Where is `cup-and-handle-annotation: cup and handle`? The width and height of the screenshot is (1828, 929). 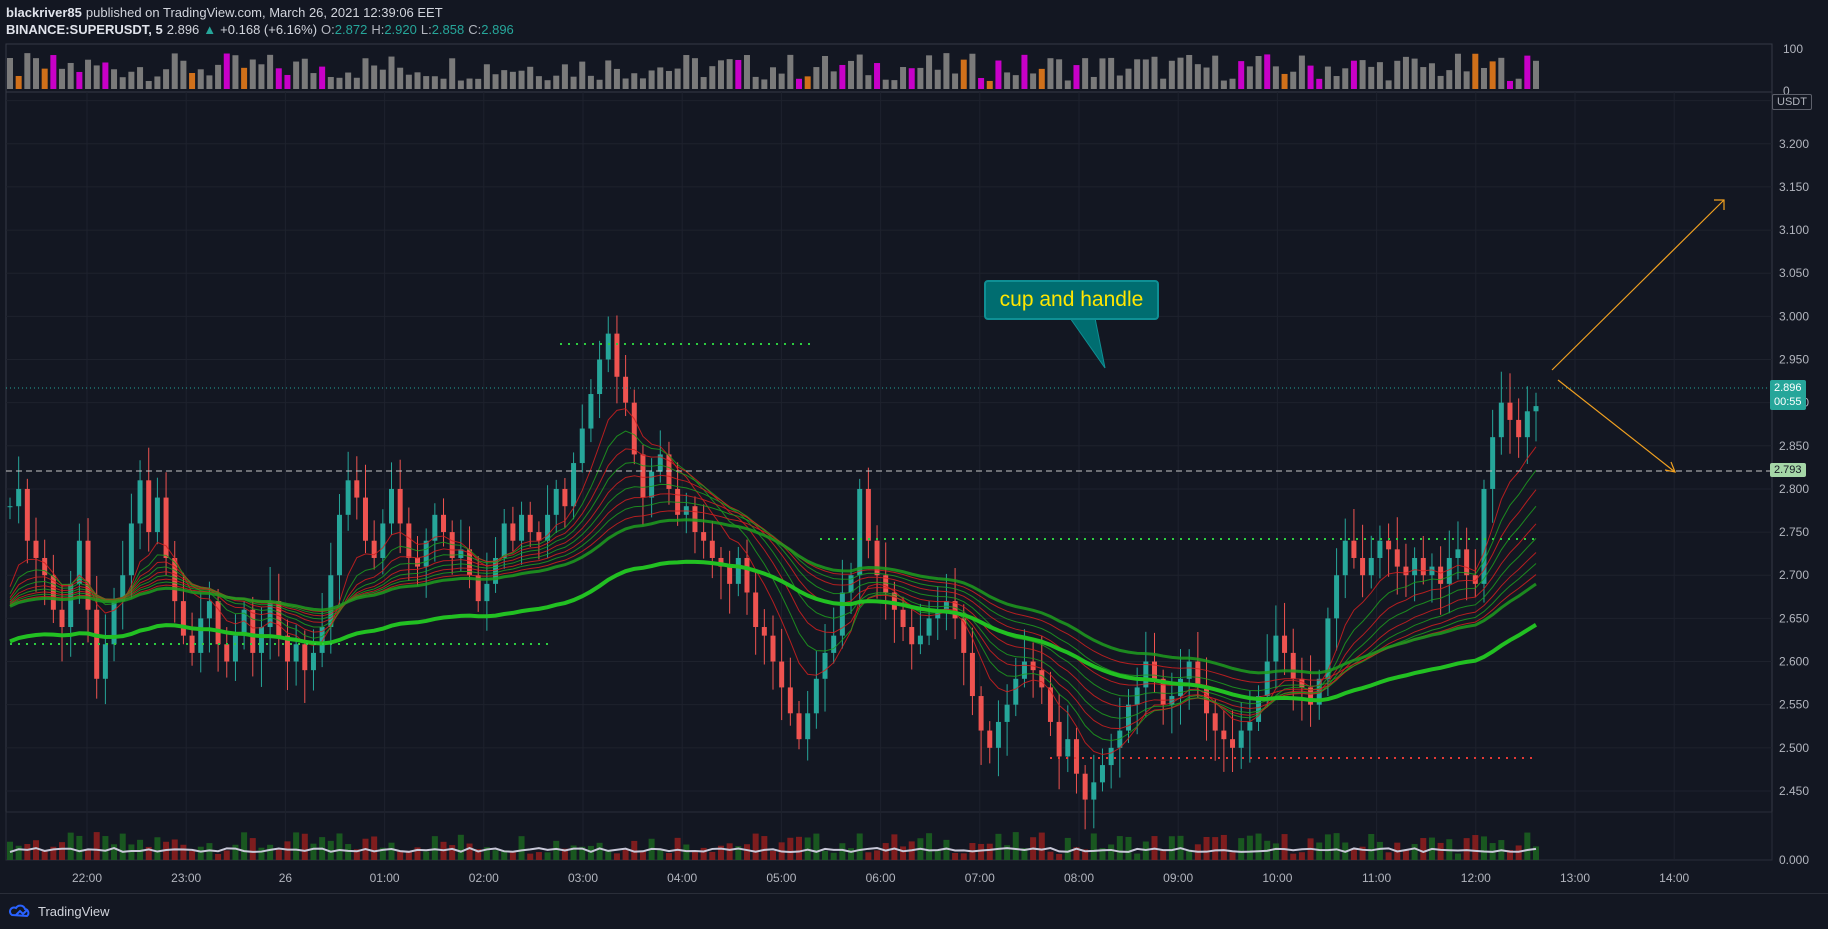 cup-and-handle-annotation: cup and handle is located at coordinates (1071, 300).